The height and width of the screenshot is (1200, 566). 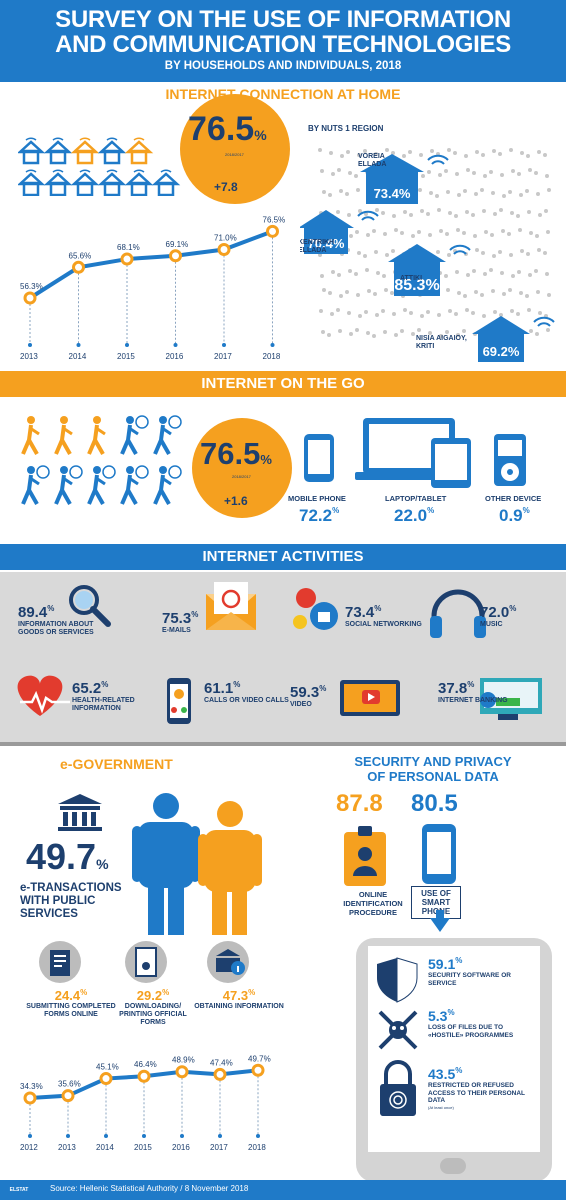 What do you see at coordinates (416, 498) in the screenshot?
I see `device-label-1: LAPTOP/TABLET` at bounding box center [416, 498].